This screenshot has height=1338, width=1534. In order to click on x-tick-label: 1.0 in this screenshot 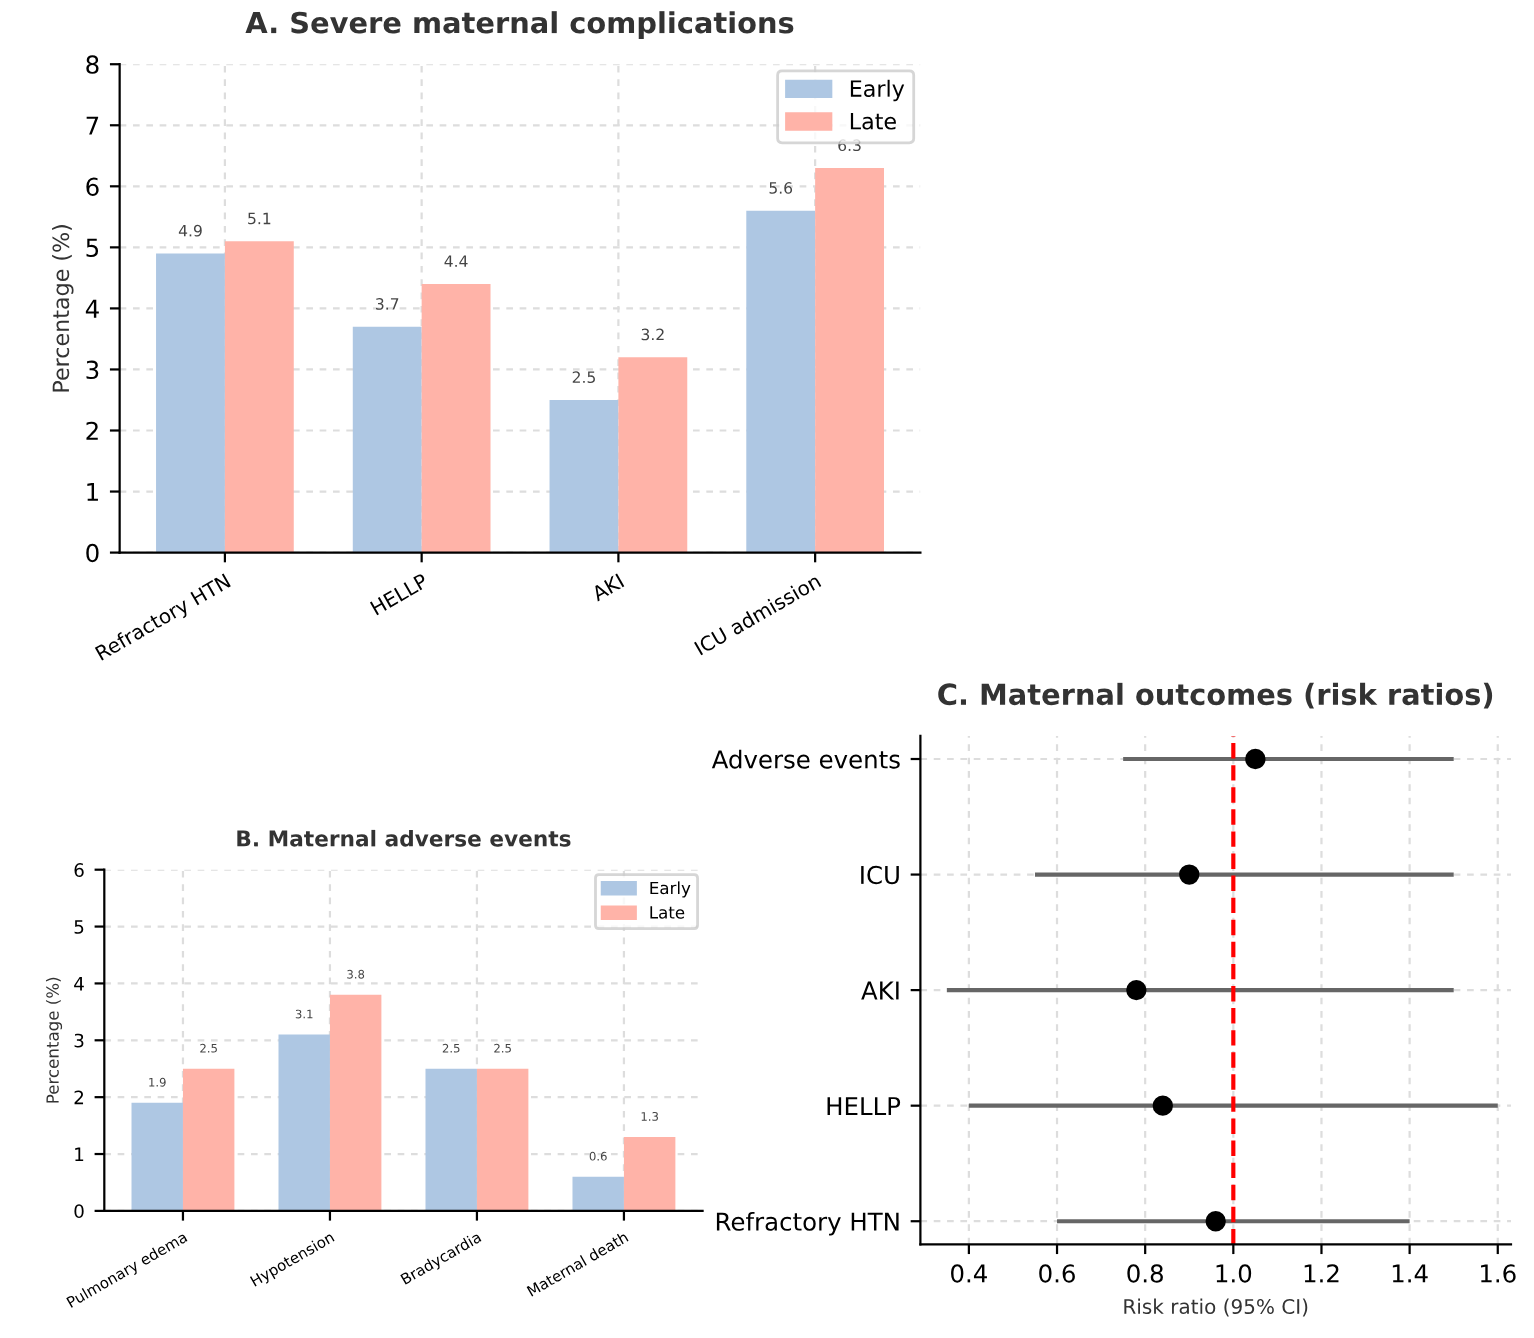, I will do `click(1234, 1273)`.